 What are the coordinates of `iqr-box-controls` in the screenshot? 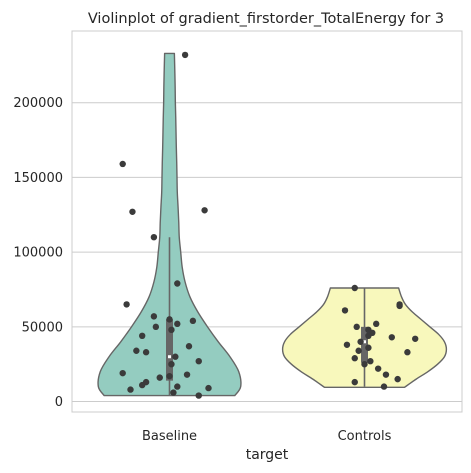 It's located at (364, 344).